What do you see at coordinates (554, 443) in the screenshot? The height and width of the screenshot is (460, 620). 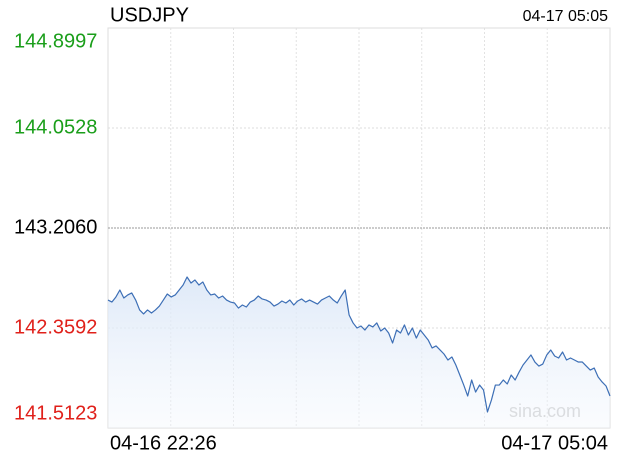 I see `x-tick-label: 04-17 05:04` at bounding box center [554, 443].